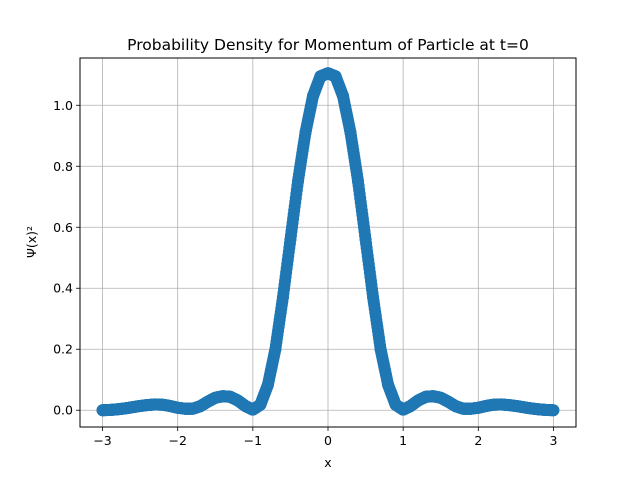 The width and height of the screenshot is (640, 480). I want to click on x-tick-label: −1, so click(253, 440).